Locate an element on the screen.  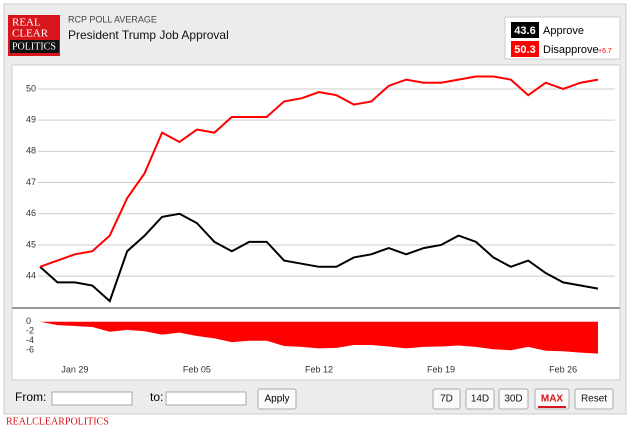
legend-value: 50.3 is located at coordinates (524, 50).